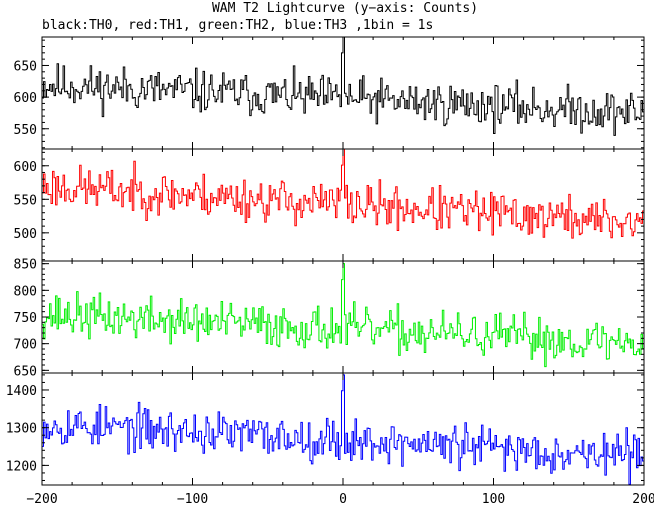 The height and width of the screenshot is (505, 654). I want to click on x-axis: −200 −100 0 100 200, so click(340, 498).